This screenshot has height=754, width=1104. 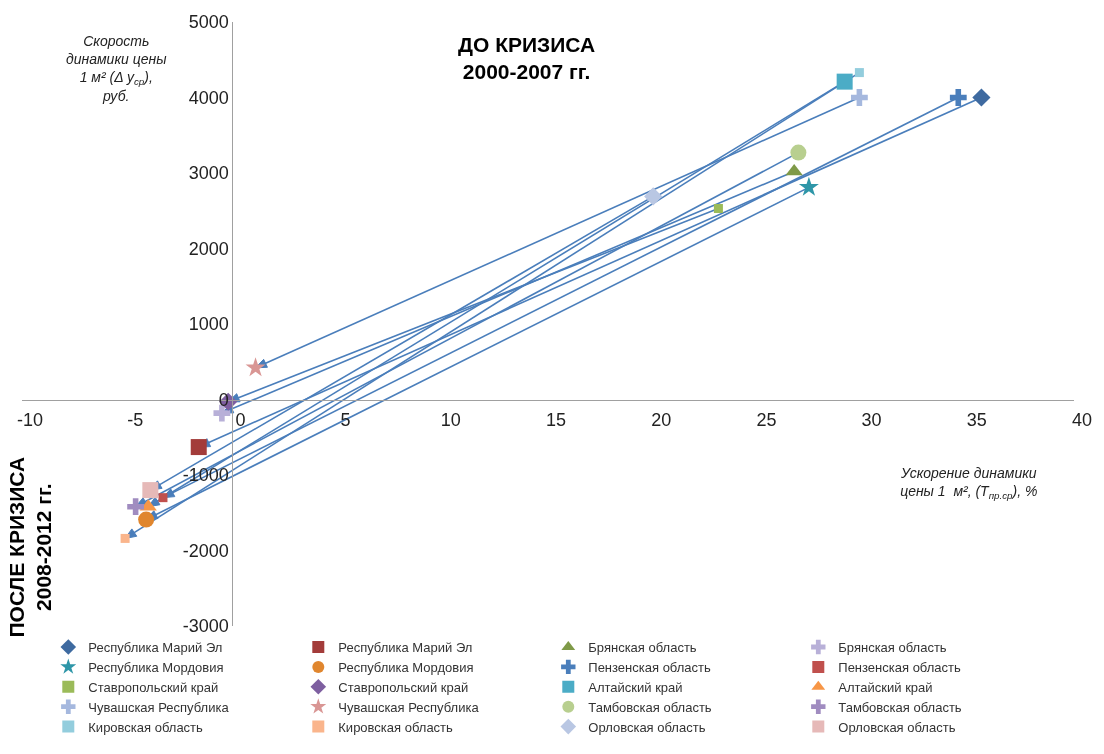 I want to click on x-tick-label: -10, so click(x=30, y=420).